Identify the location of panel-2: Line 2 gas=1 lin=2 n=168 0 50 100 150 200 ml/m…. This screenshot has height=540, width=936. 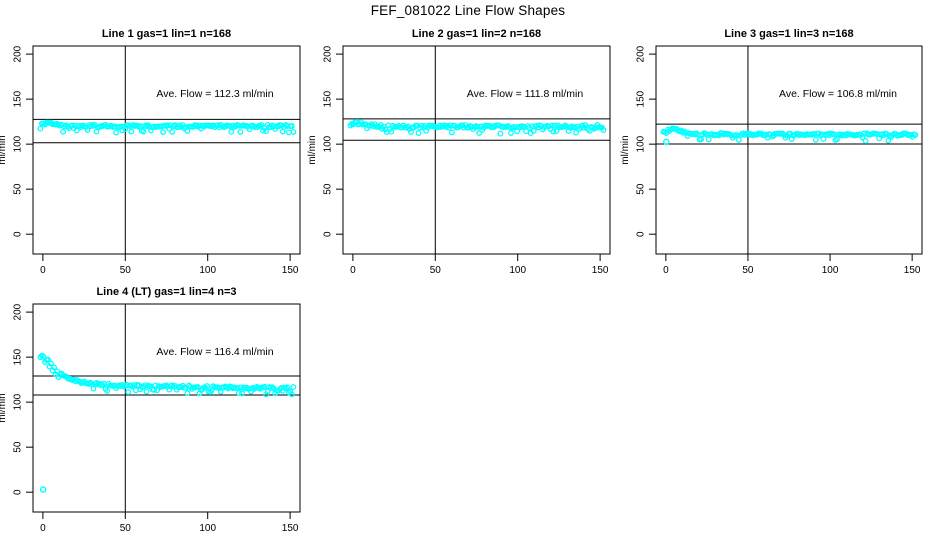
(459, 152).